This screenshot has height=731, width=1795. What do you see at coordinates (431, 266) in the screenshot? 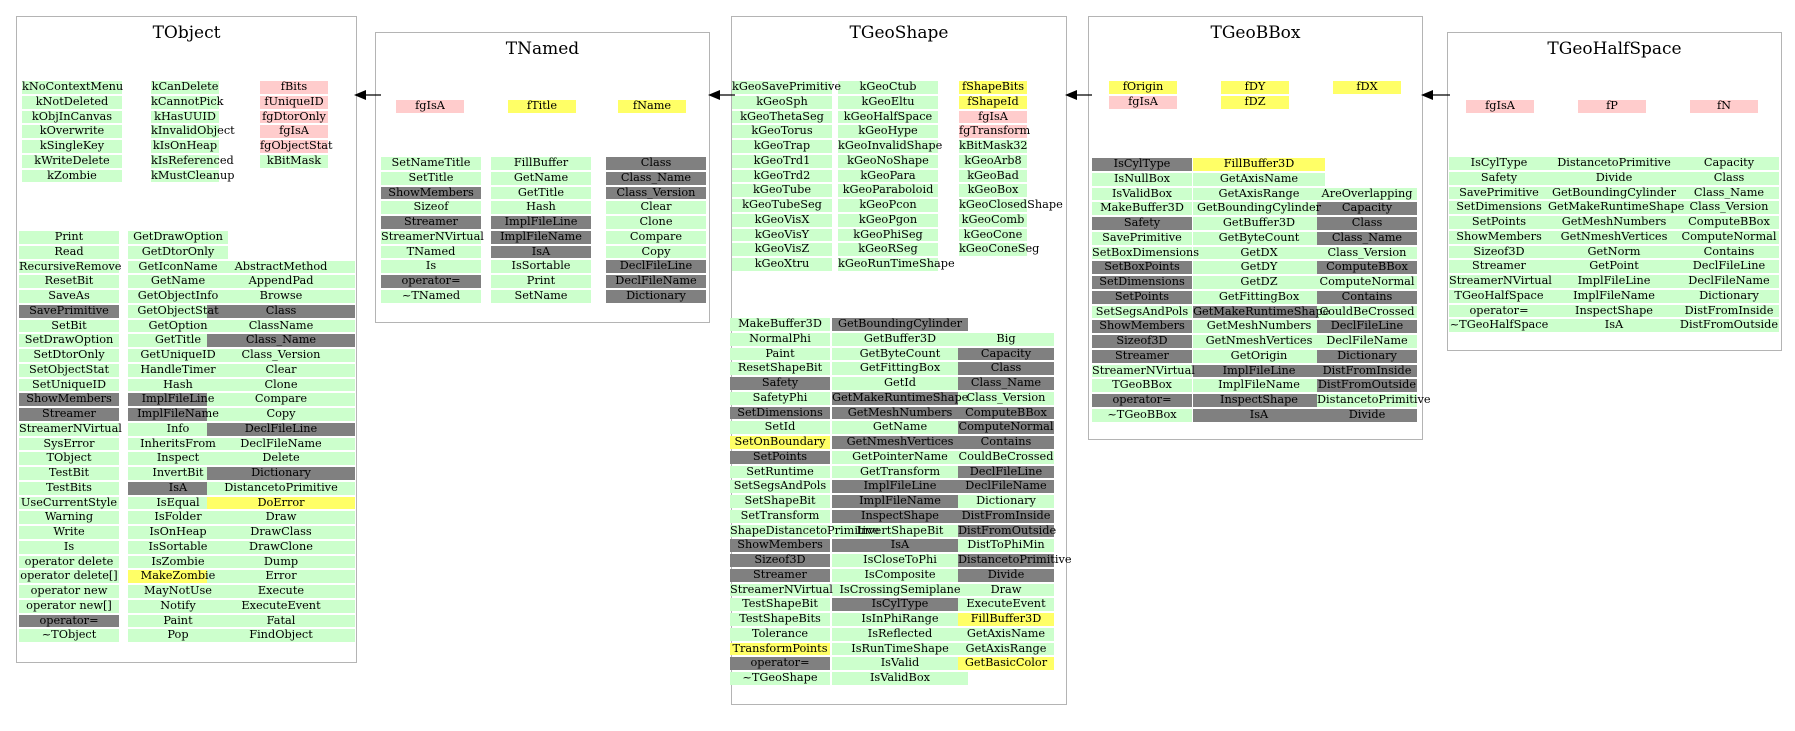
I see `member-label: Is` at bounding box center [431, 266].